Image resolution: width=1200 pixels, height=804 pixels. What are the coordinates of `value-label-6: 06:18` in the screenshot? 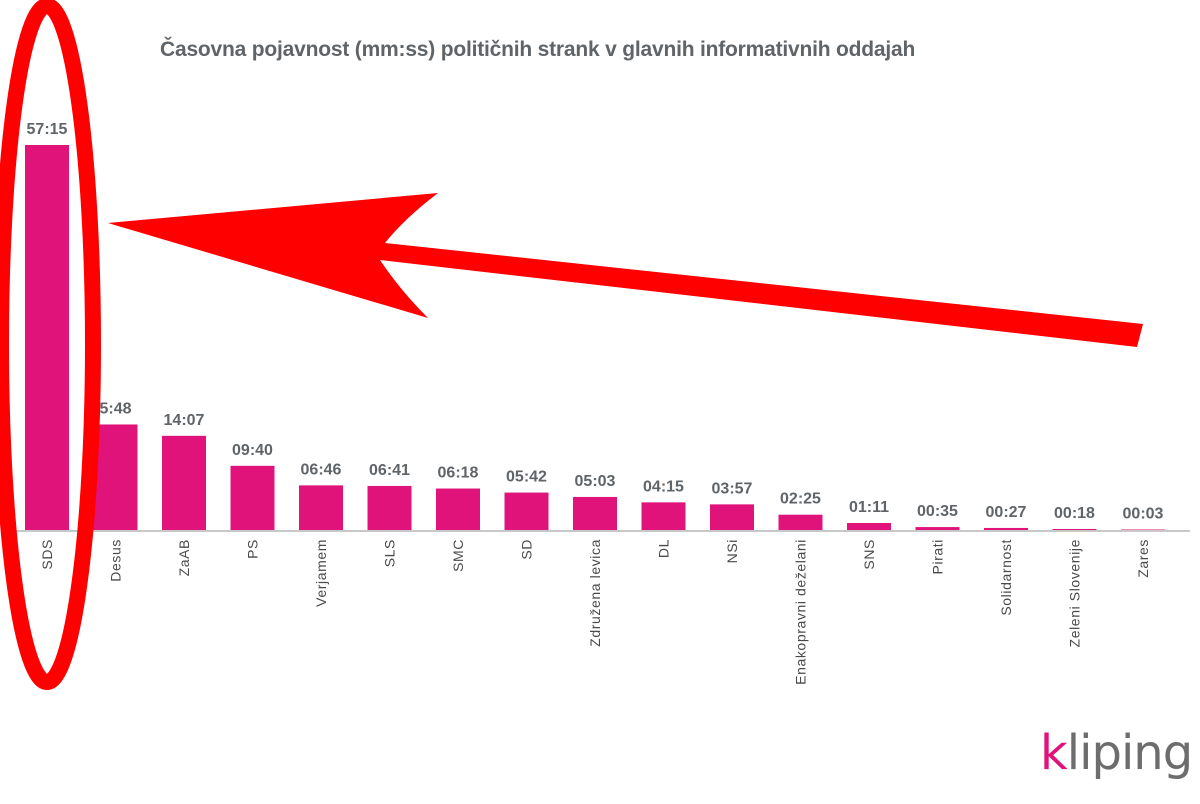 It's located at (458, 473).